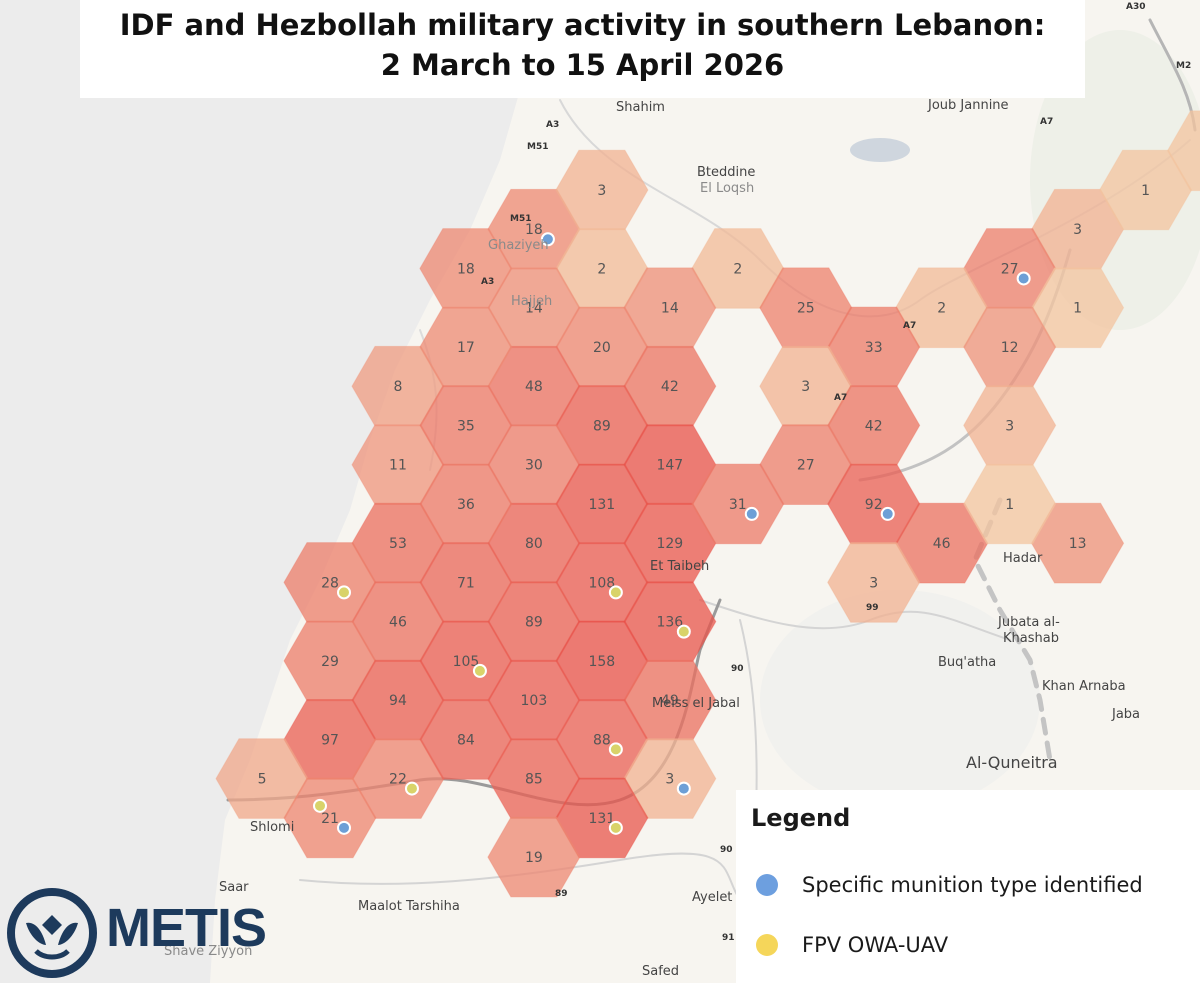 This screenshot has height=983, width=1200. I want to click on hexbin-count-label: 131, so click(601, 819).